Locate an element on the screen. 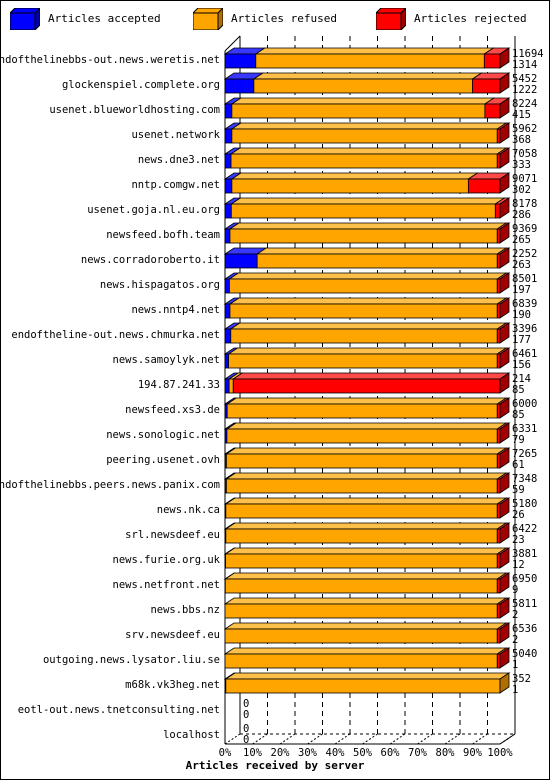 This screenshot has width=550, height=780. data-label-total: 5811 is located at coordinates (524, 604).